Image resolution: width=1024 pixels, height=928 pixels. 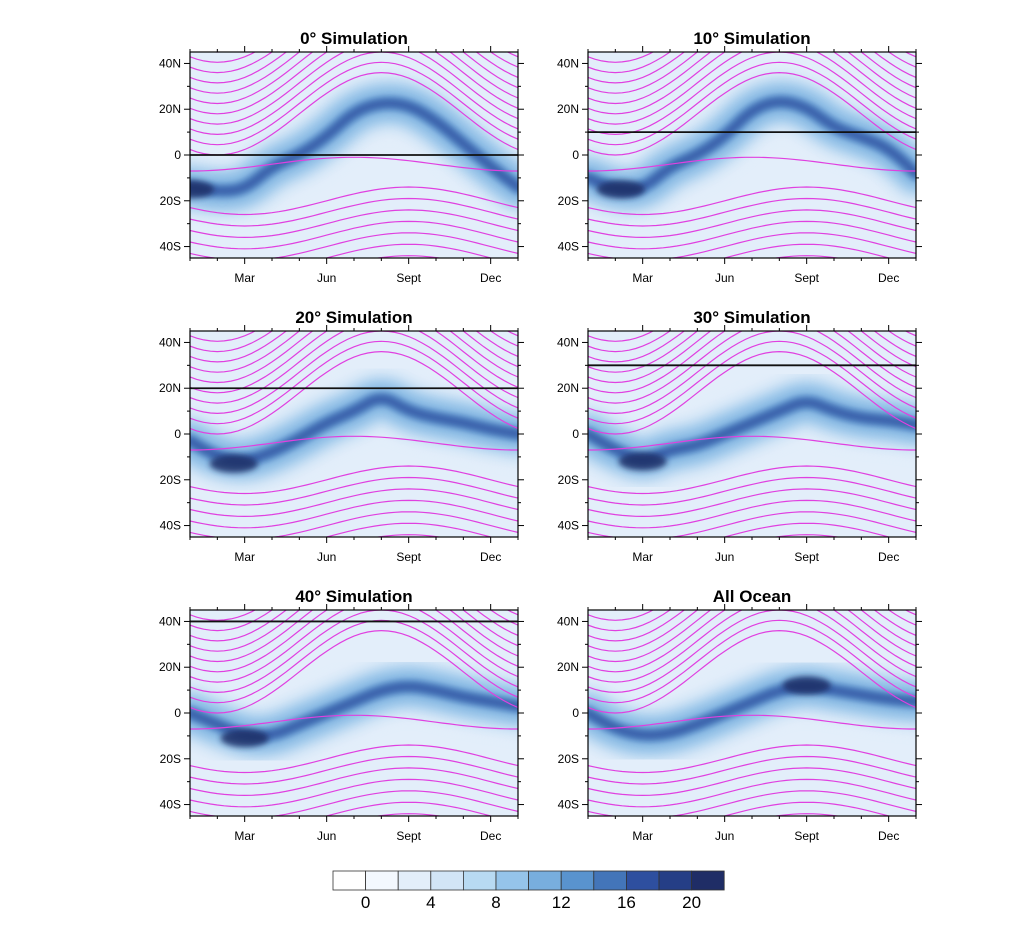 What do you see at coordinates (528, 891) in the screenshot?
I see `colorbar: 0 4 8 12 16 20` at bounding box center [528, 891].